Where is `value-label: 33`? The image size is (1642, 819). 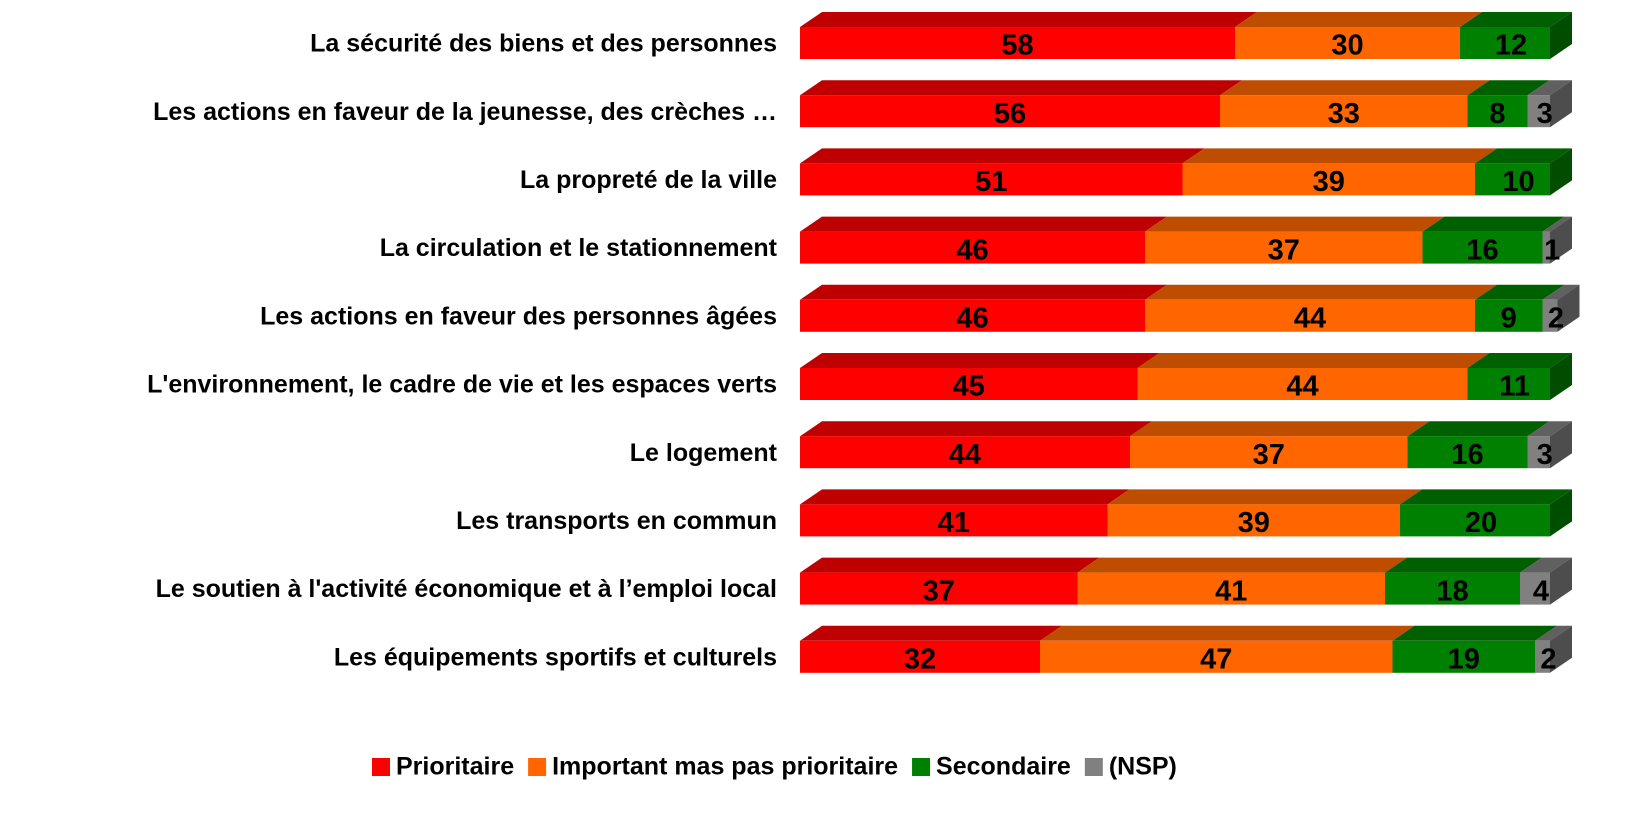
value-label: 33 is located at coordinates (1344, 114).